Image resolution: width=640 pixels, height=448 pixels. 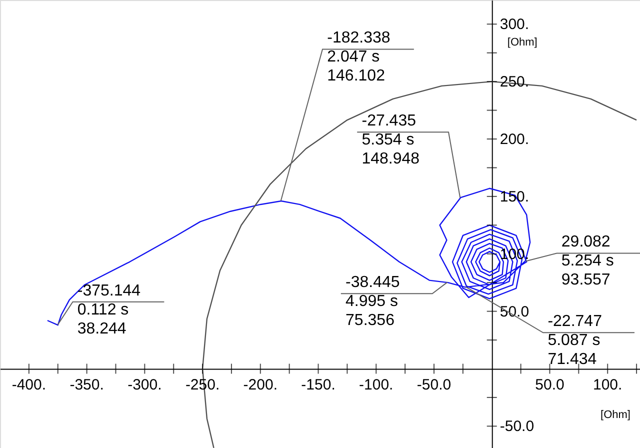 What do you see at coordinates (607, 385) in the screenshot?
I see `x-tick-label: 100.` at bounding box center [607, 385].